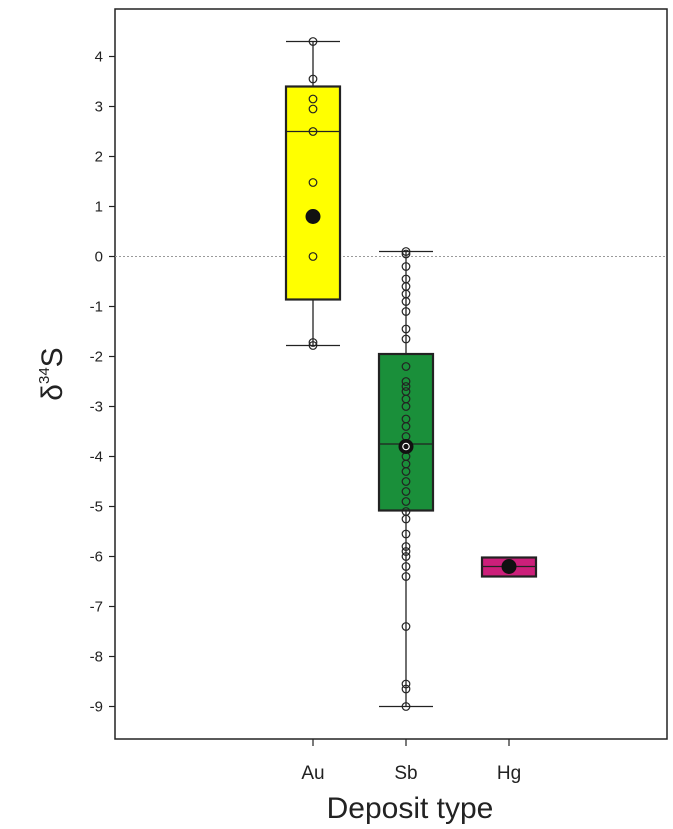 The height and width of the screenshot is (829, 673). Describe the element at coordinates (96, 557) in the screenshot. I see `y-tick-label: -6` at that location.